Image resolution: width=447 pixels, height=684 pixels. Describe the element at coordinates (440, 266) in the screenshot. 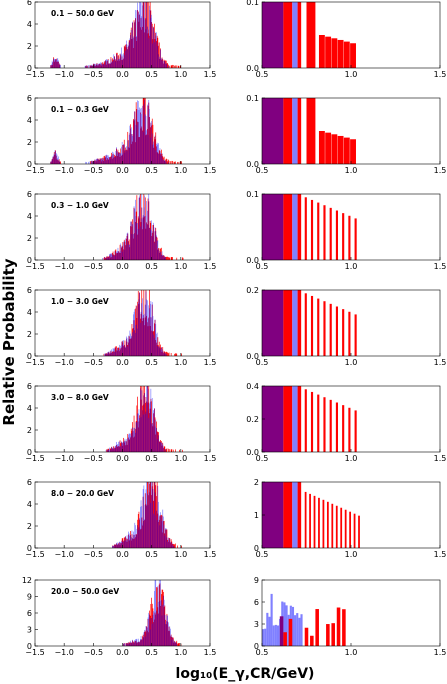

I see `x-tick-label: 1.5` at that location.